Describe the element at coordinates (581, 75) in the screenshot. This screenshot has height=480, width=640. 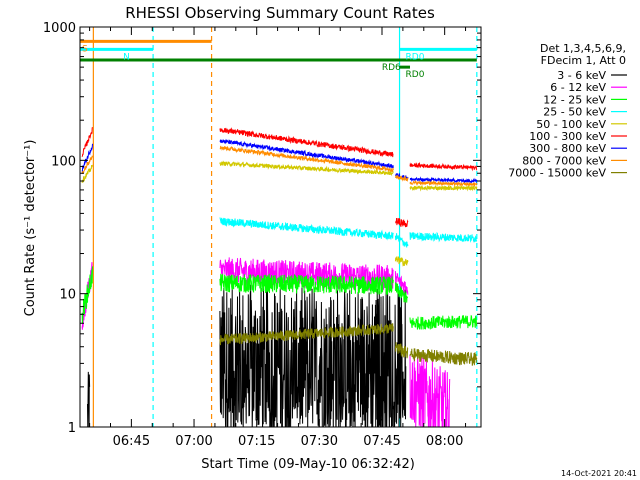
I see `legend-label-0: 3 - 6 keV` at that location.